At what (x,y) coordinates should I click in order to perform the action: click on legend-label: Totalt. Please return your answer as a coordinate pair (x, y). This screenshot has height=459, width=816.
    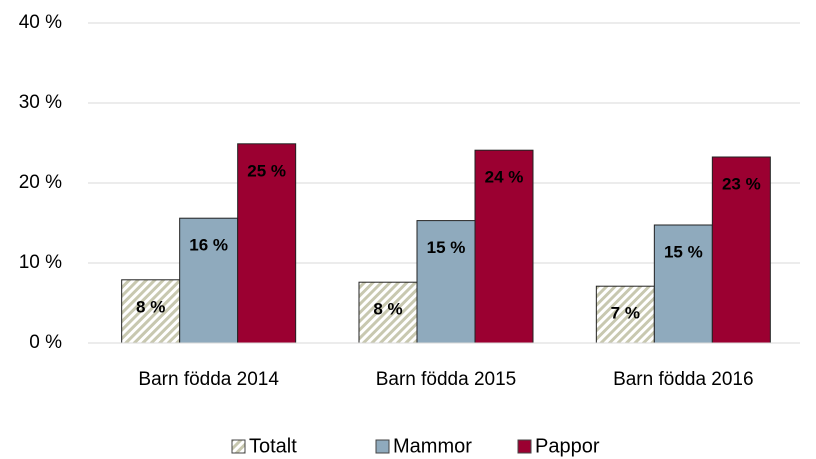
    Looking at the image, I should click on (273, 446).